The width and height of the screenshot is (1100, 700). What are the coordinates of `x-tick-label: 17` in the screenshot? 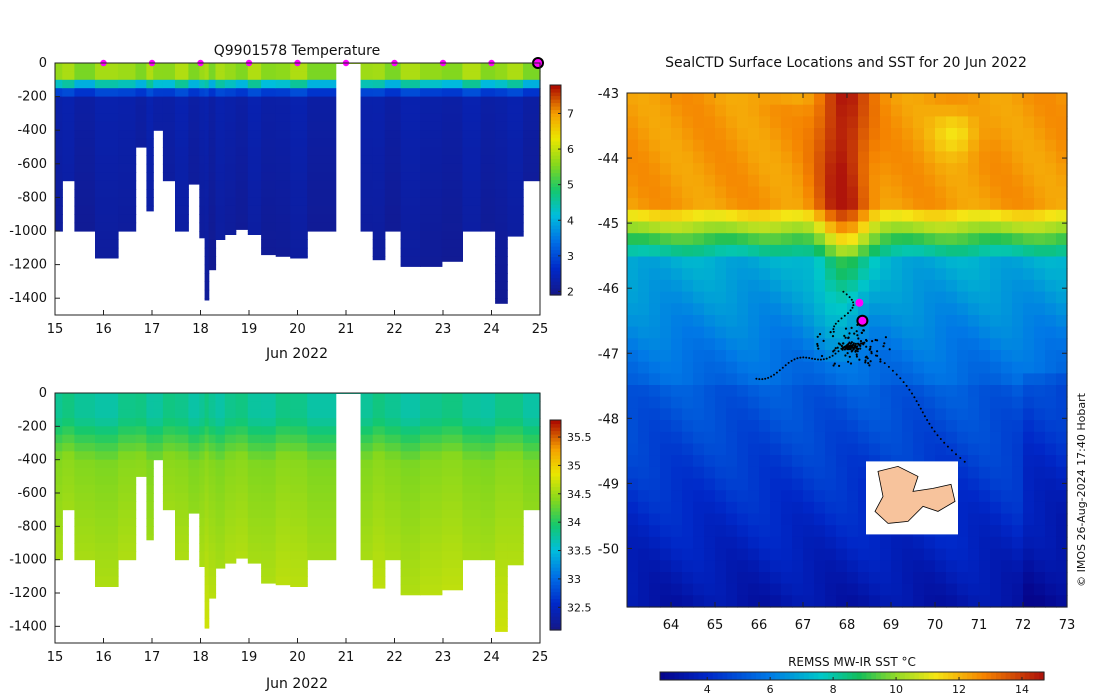 It's located at (152, 329).